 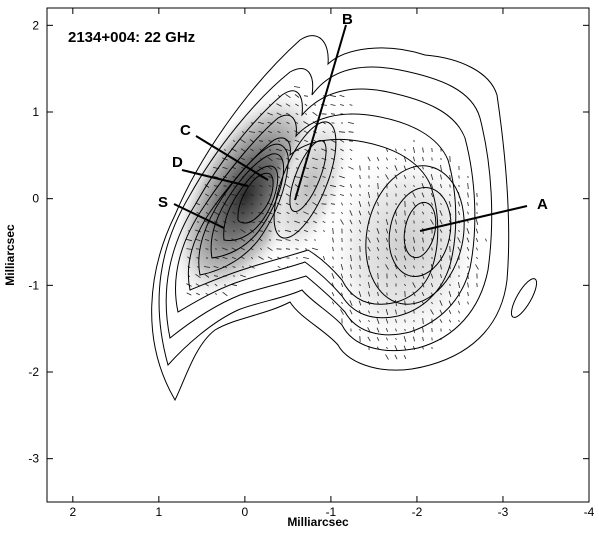 I want to click on x-tick-label: -3, so click(x=503, y=512).